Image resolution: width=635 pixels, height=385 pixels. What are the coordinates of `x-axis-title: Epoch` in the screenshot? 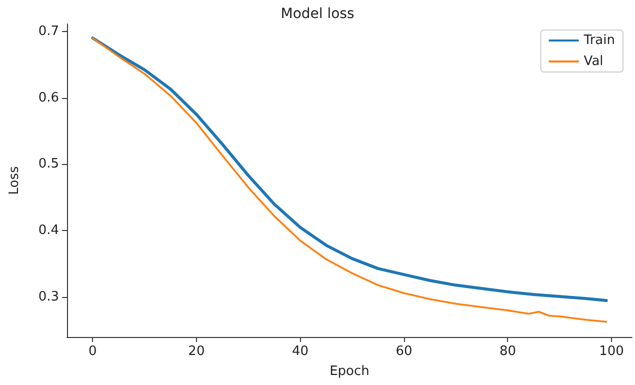 It's located at (350, 371).